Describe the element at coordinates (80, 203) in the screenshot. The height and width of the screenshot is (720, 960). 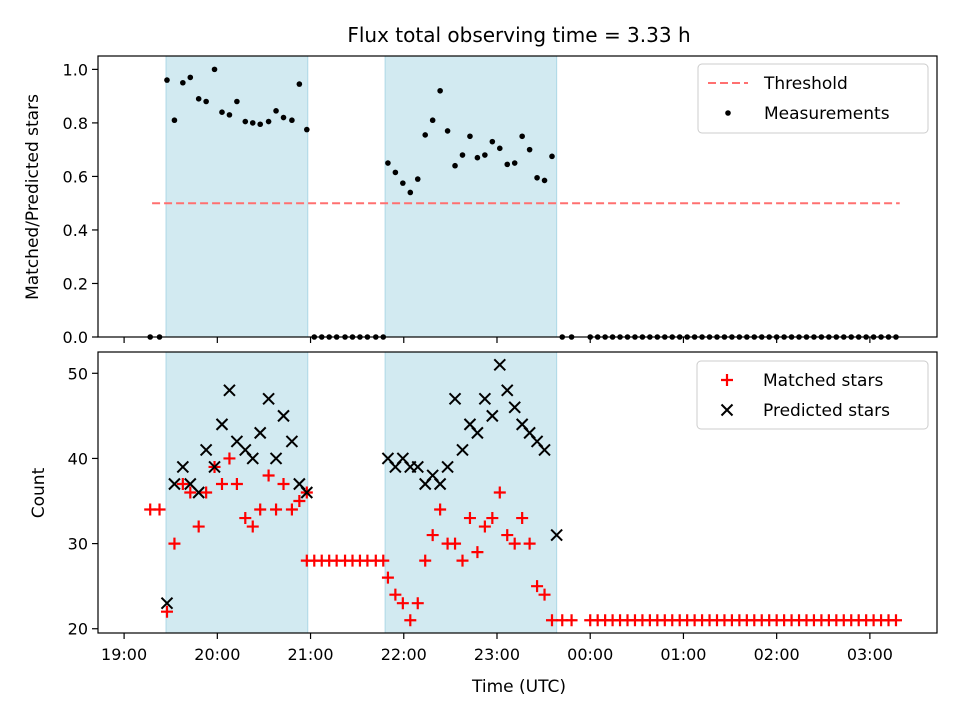
I see `ratio-y-axis: 0.0 0.2 0.4 0.6 0.8 1.0` at that location.